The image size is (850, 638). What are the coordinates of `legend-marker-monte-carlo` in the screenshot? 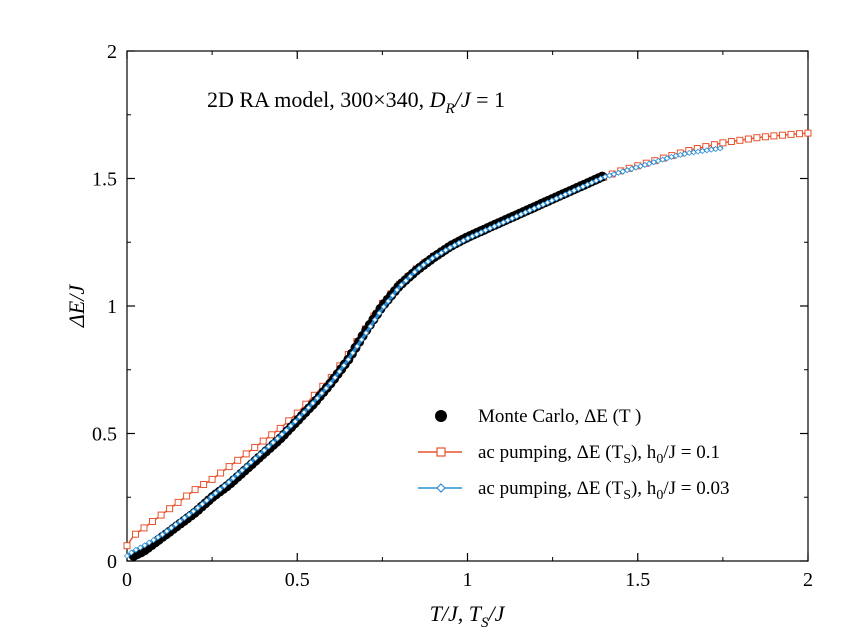 It's located at (441, 416).